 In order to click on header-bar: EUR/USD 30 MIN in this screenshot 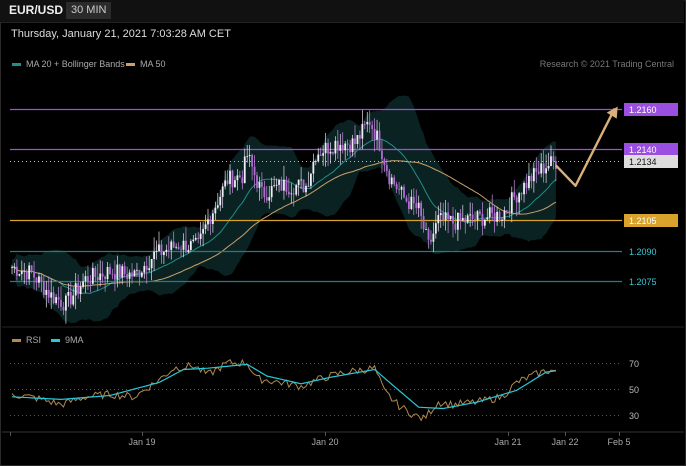, I will do `click(342, 11)`.